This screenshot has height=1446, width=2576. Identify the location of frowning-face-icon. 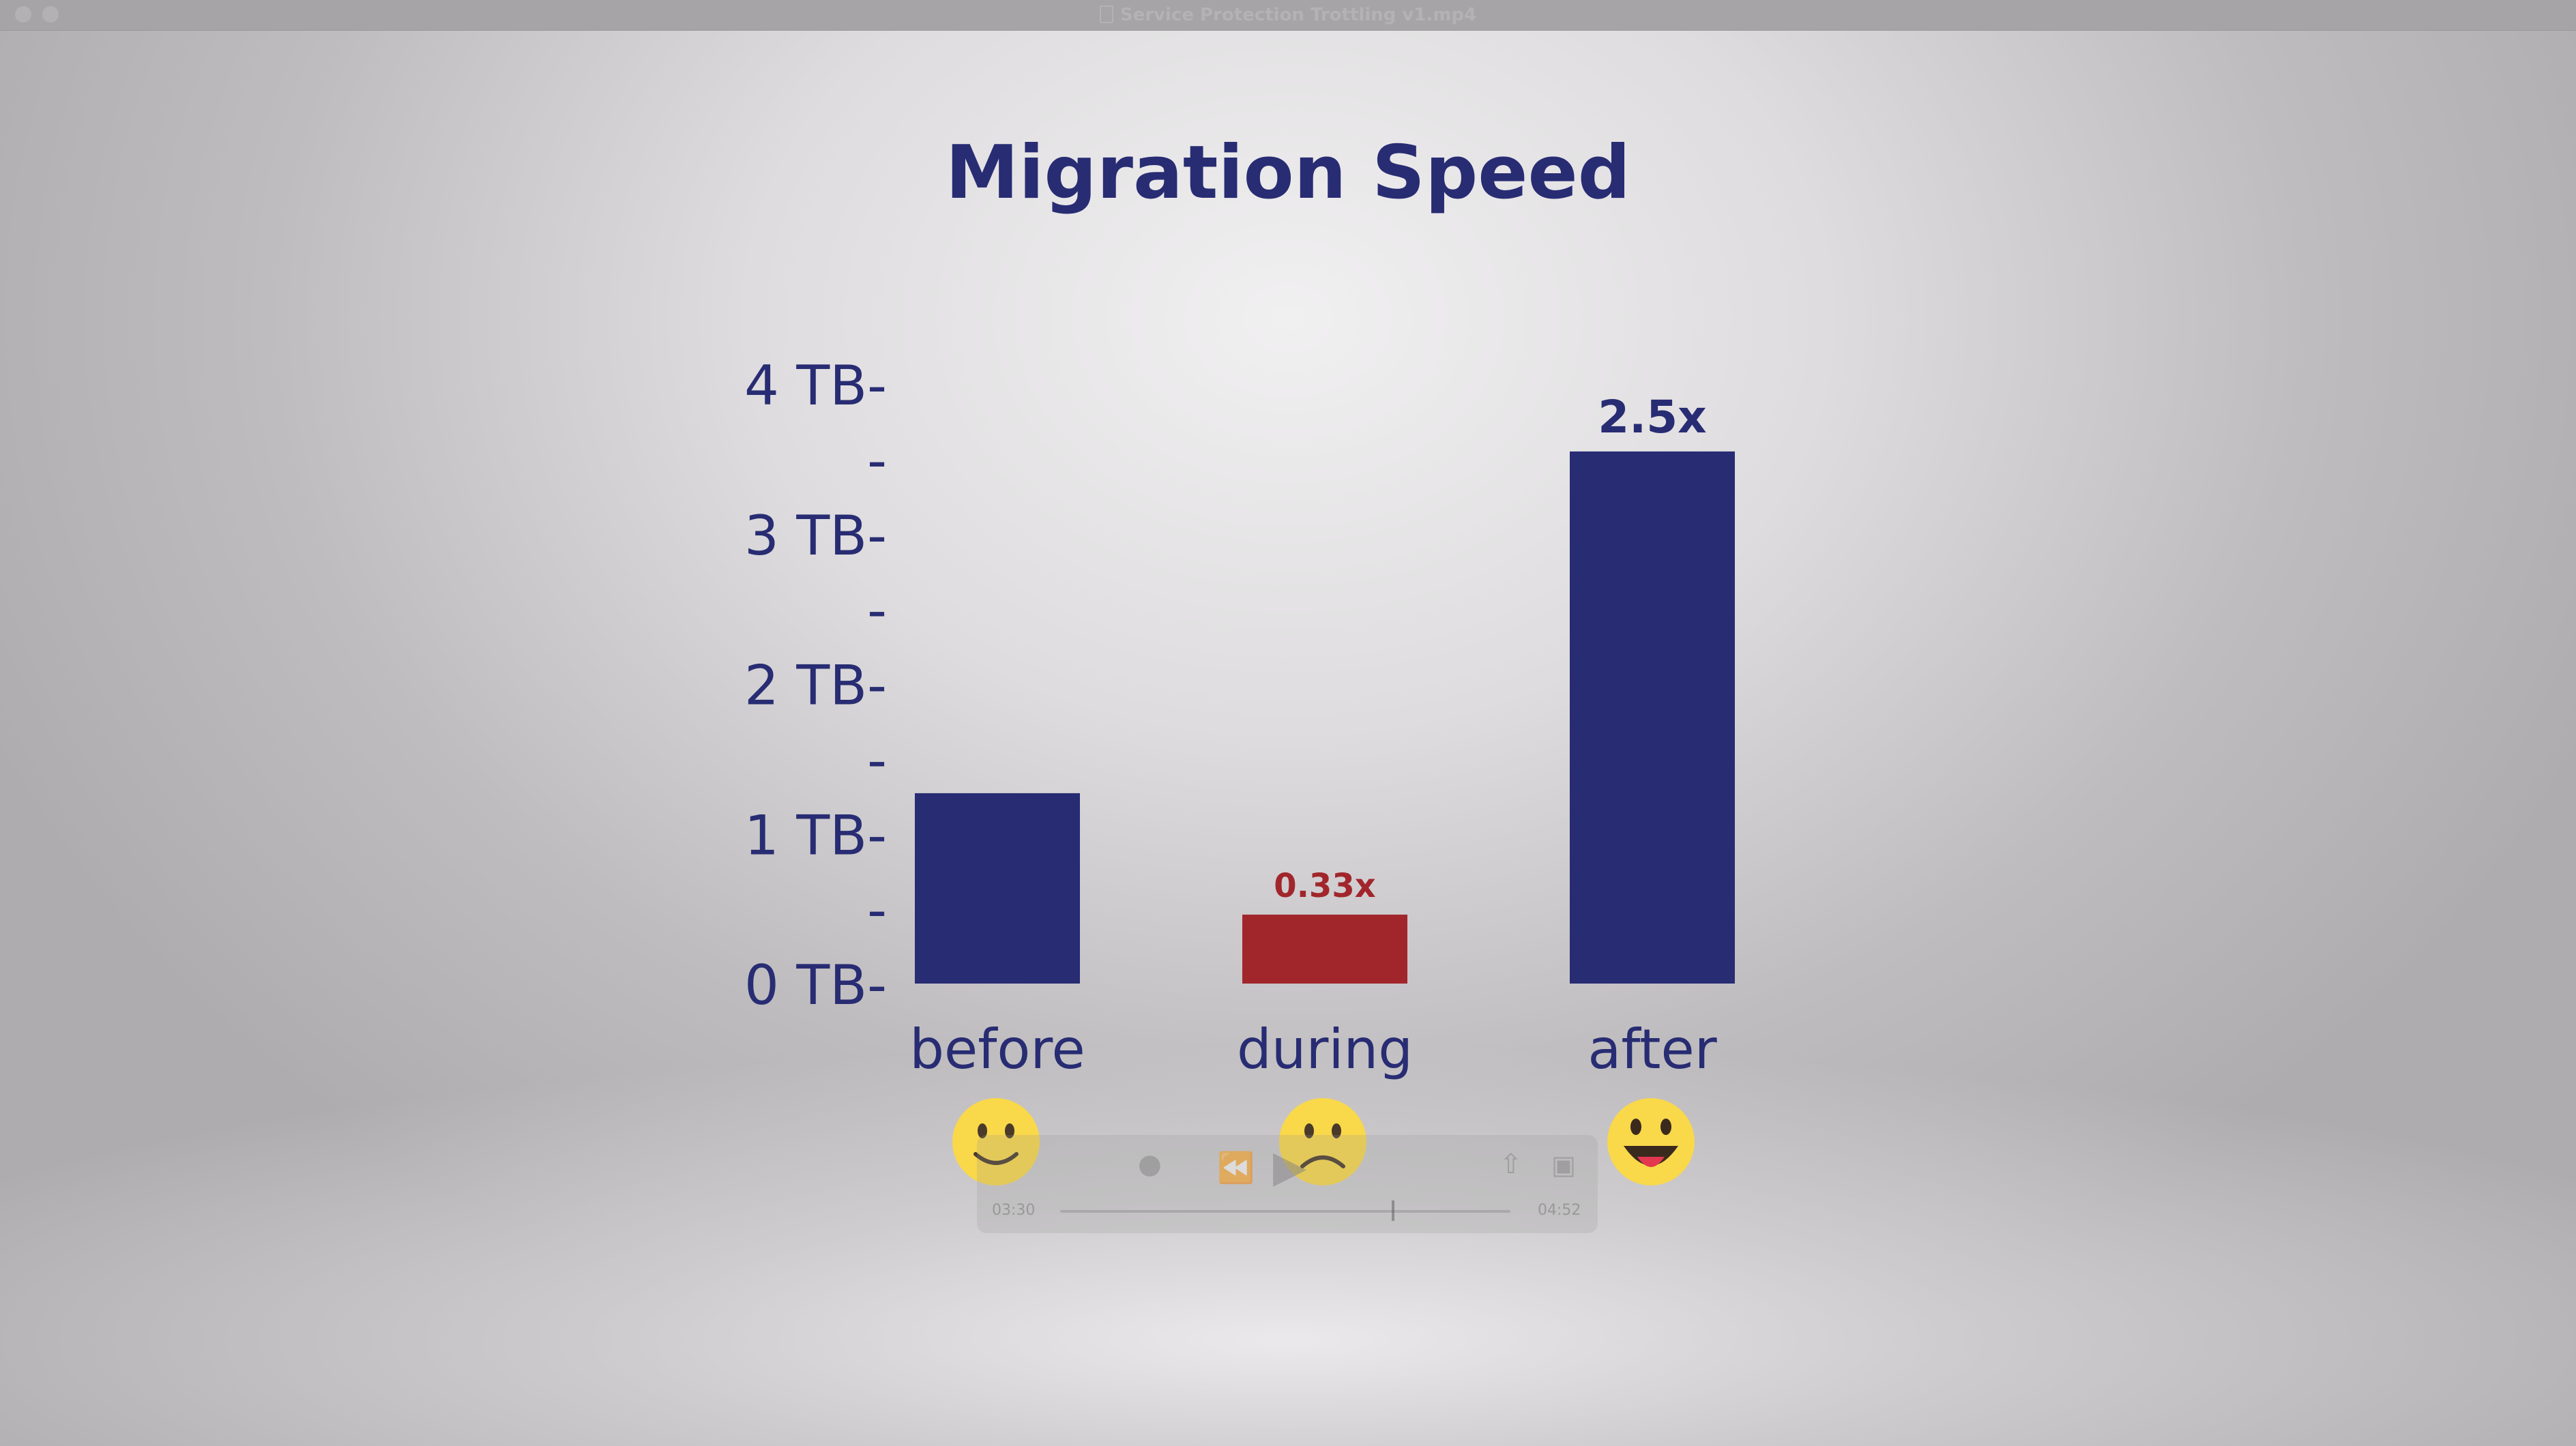
(1322, 1141).